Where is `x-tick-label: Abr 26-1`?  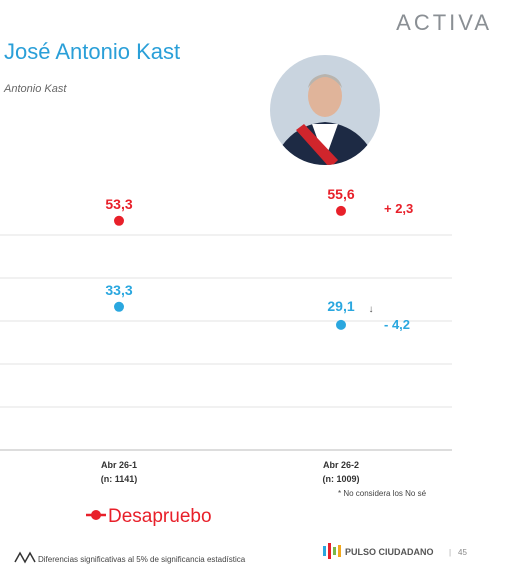 x-tick-label: Abr 26-1 is located at coordinates (119, 465).